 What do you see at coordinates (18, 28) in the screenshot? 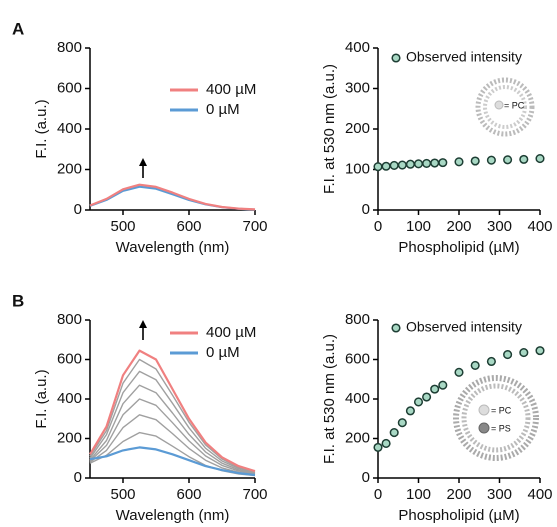
I see `panel-label: A` at bounding box center [18, 28].